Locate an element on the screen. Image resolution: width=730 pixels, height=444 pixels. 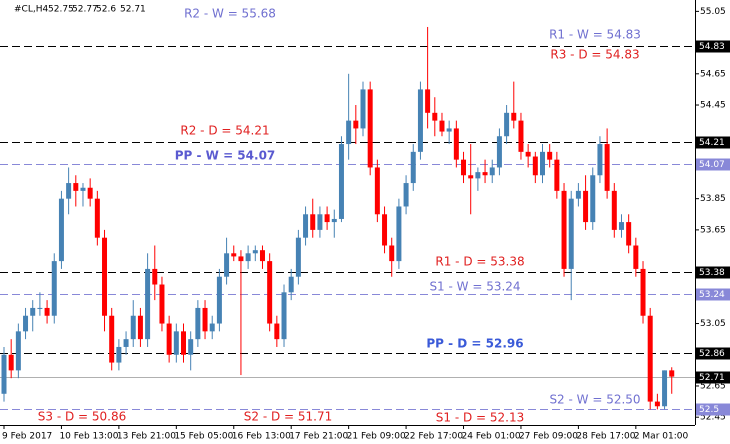
header-value: 52.71 is located at coordinates (133, 10).